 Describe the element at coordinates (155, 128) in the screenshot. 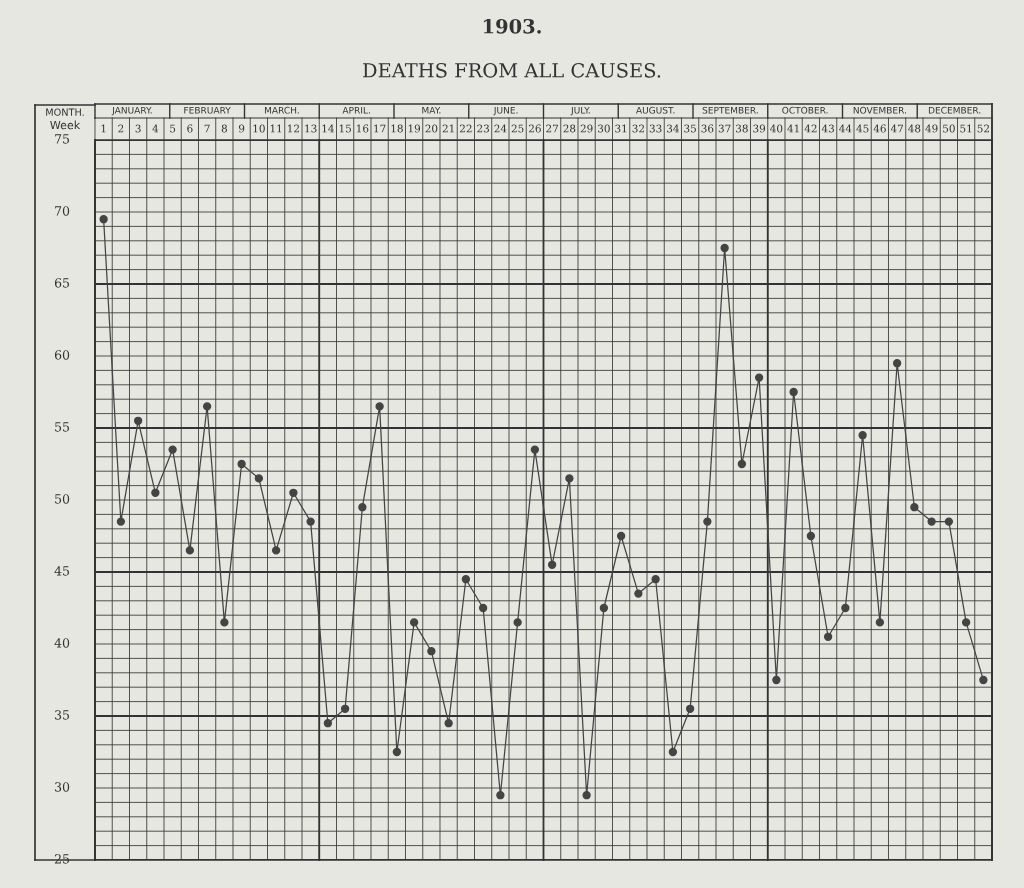

I see `x-tick-label: 4` at that location.